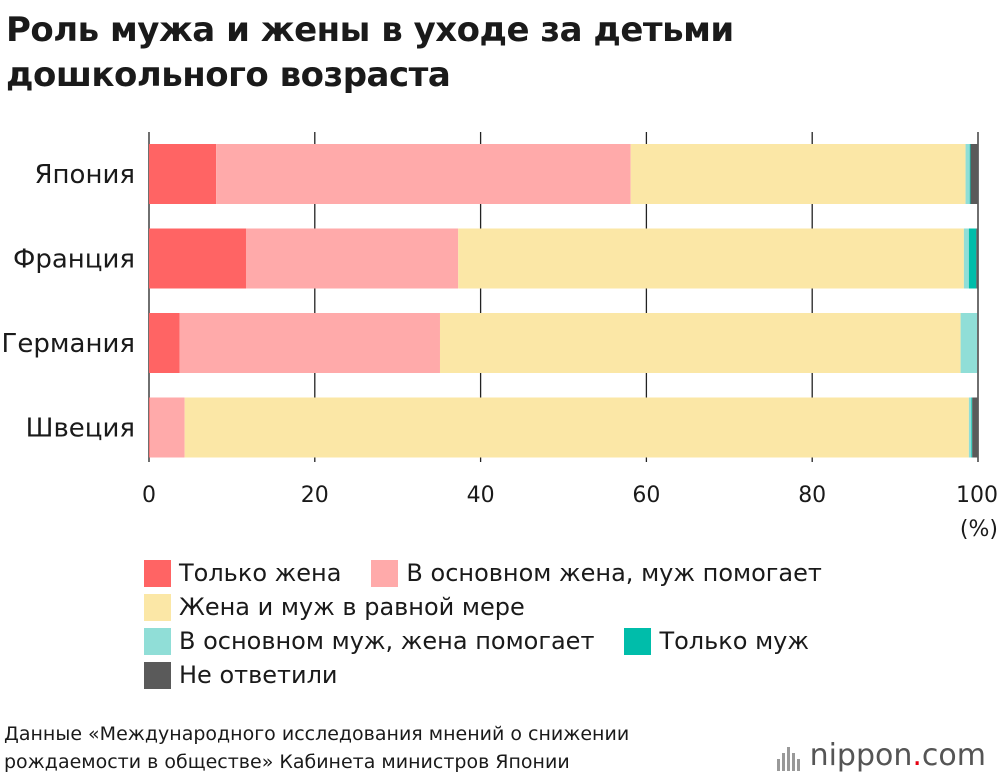 The height and width of the screenshot is (784, 1000). What do you see at coordinates (157, 607) in the screenshot?
I see `legend-swatch-equal` at bounding box center [157, 607].